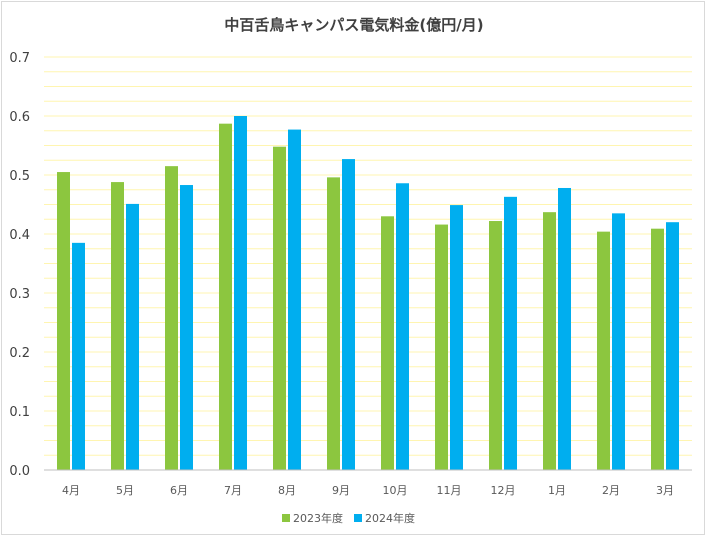 Image resolution: width=708 pixels, height=538 pixels. What do you see at coordinates (71, 490) in the screenshot?
I see `x-tick-label: 4月` at bounding box center [71, 490].